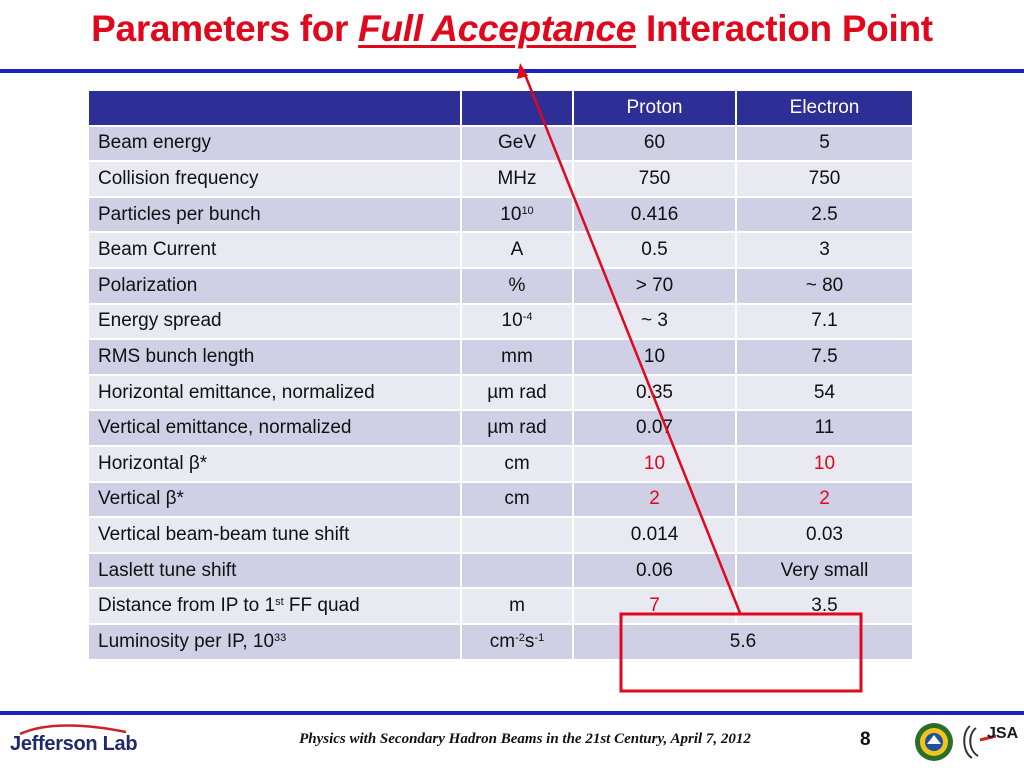 The image size is (1024, 768). I want to click on param-cell: Energy spread, so click(274, 321).